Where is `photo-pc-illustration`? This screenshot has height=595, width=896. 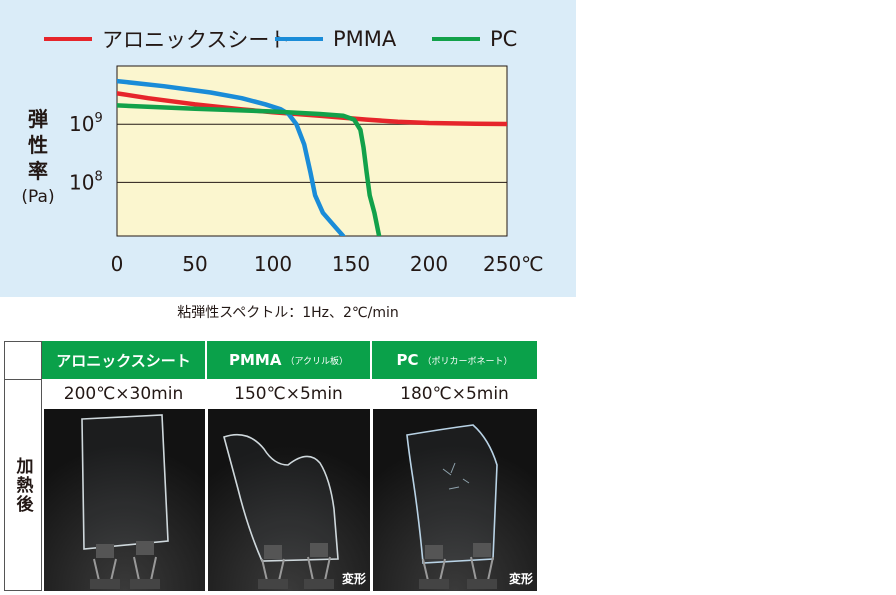
photo-pc-illustration is located at coordinates (455, 500).